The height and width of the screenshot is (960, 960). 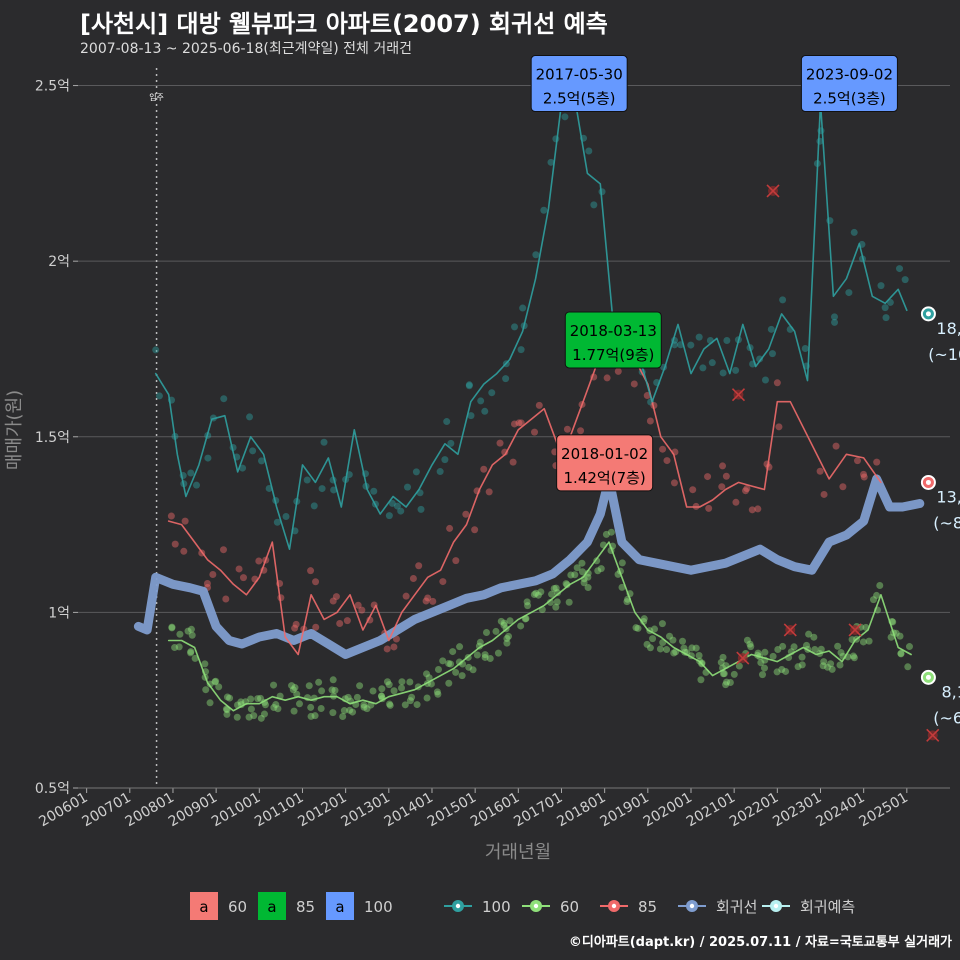 I want to click on x-tick-label: 201701, so click(x=538, y=810).